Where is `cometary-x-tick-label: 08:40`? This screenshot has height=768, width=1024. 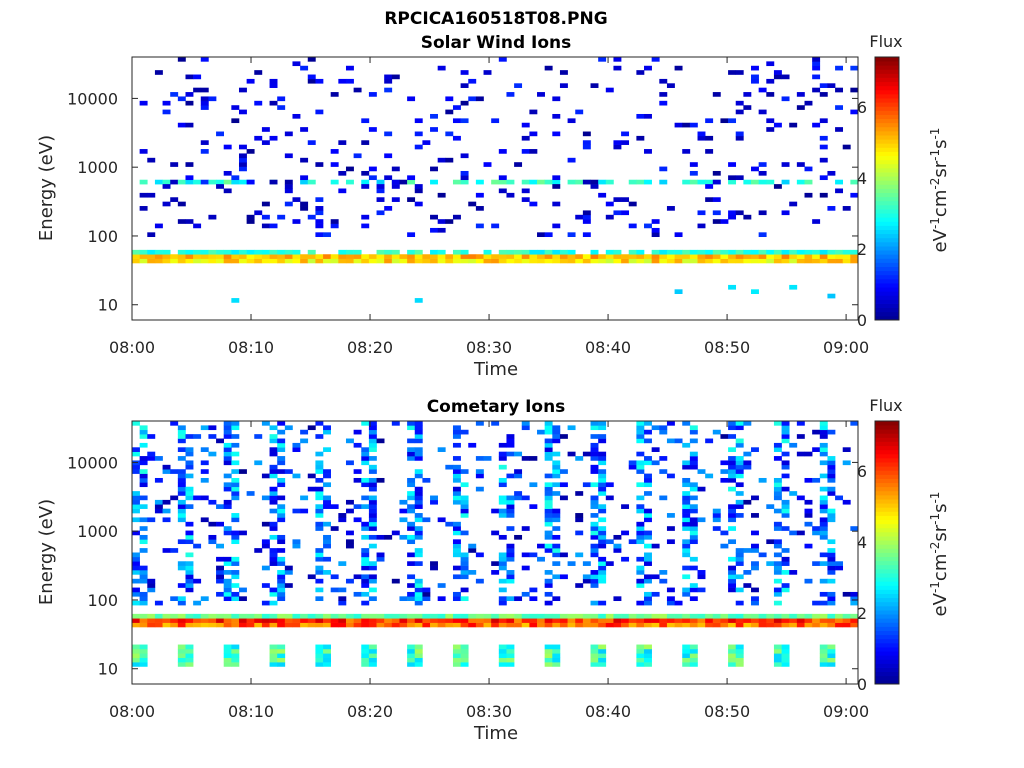 cometary-x-tick-label: 08:40 is located at coordinates (608, 711).